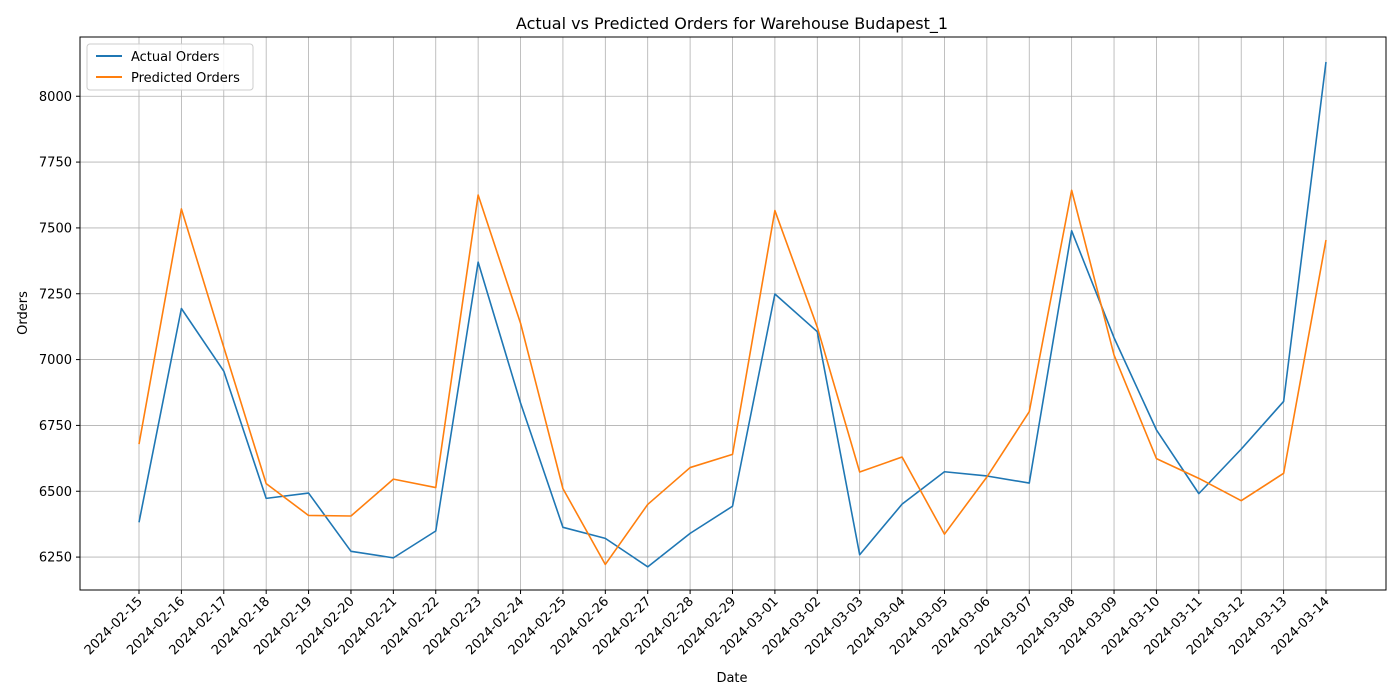  Describe the element at coordinates (55, 163) in the screenshot. I see `y-tick-label: 7750` at that location.